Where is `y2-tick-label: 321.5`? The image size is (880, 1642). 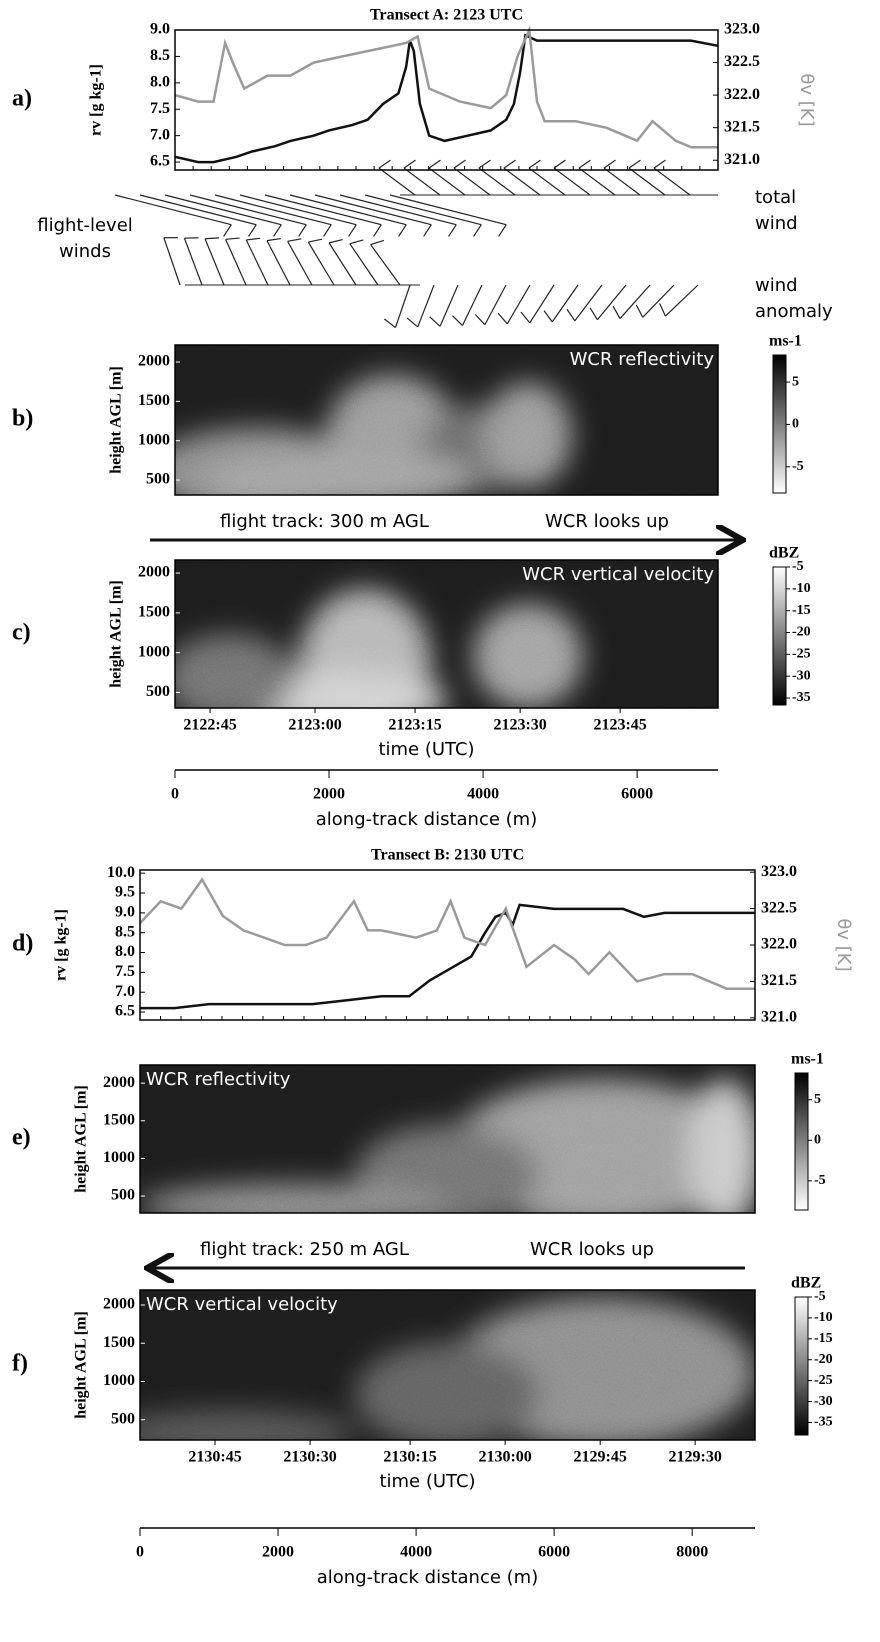
y2-tick-label: 321.5 is located at coordinates (779, 980).